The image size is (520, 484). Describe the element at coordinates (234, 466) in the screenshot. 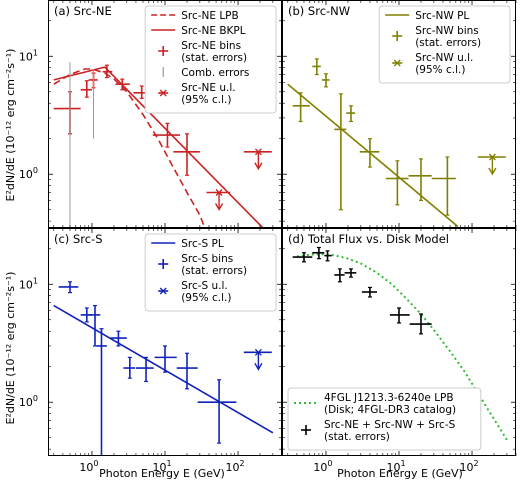

I see `x-tick-label-c: 10²` at that location.